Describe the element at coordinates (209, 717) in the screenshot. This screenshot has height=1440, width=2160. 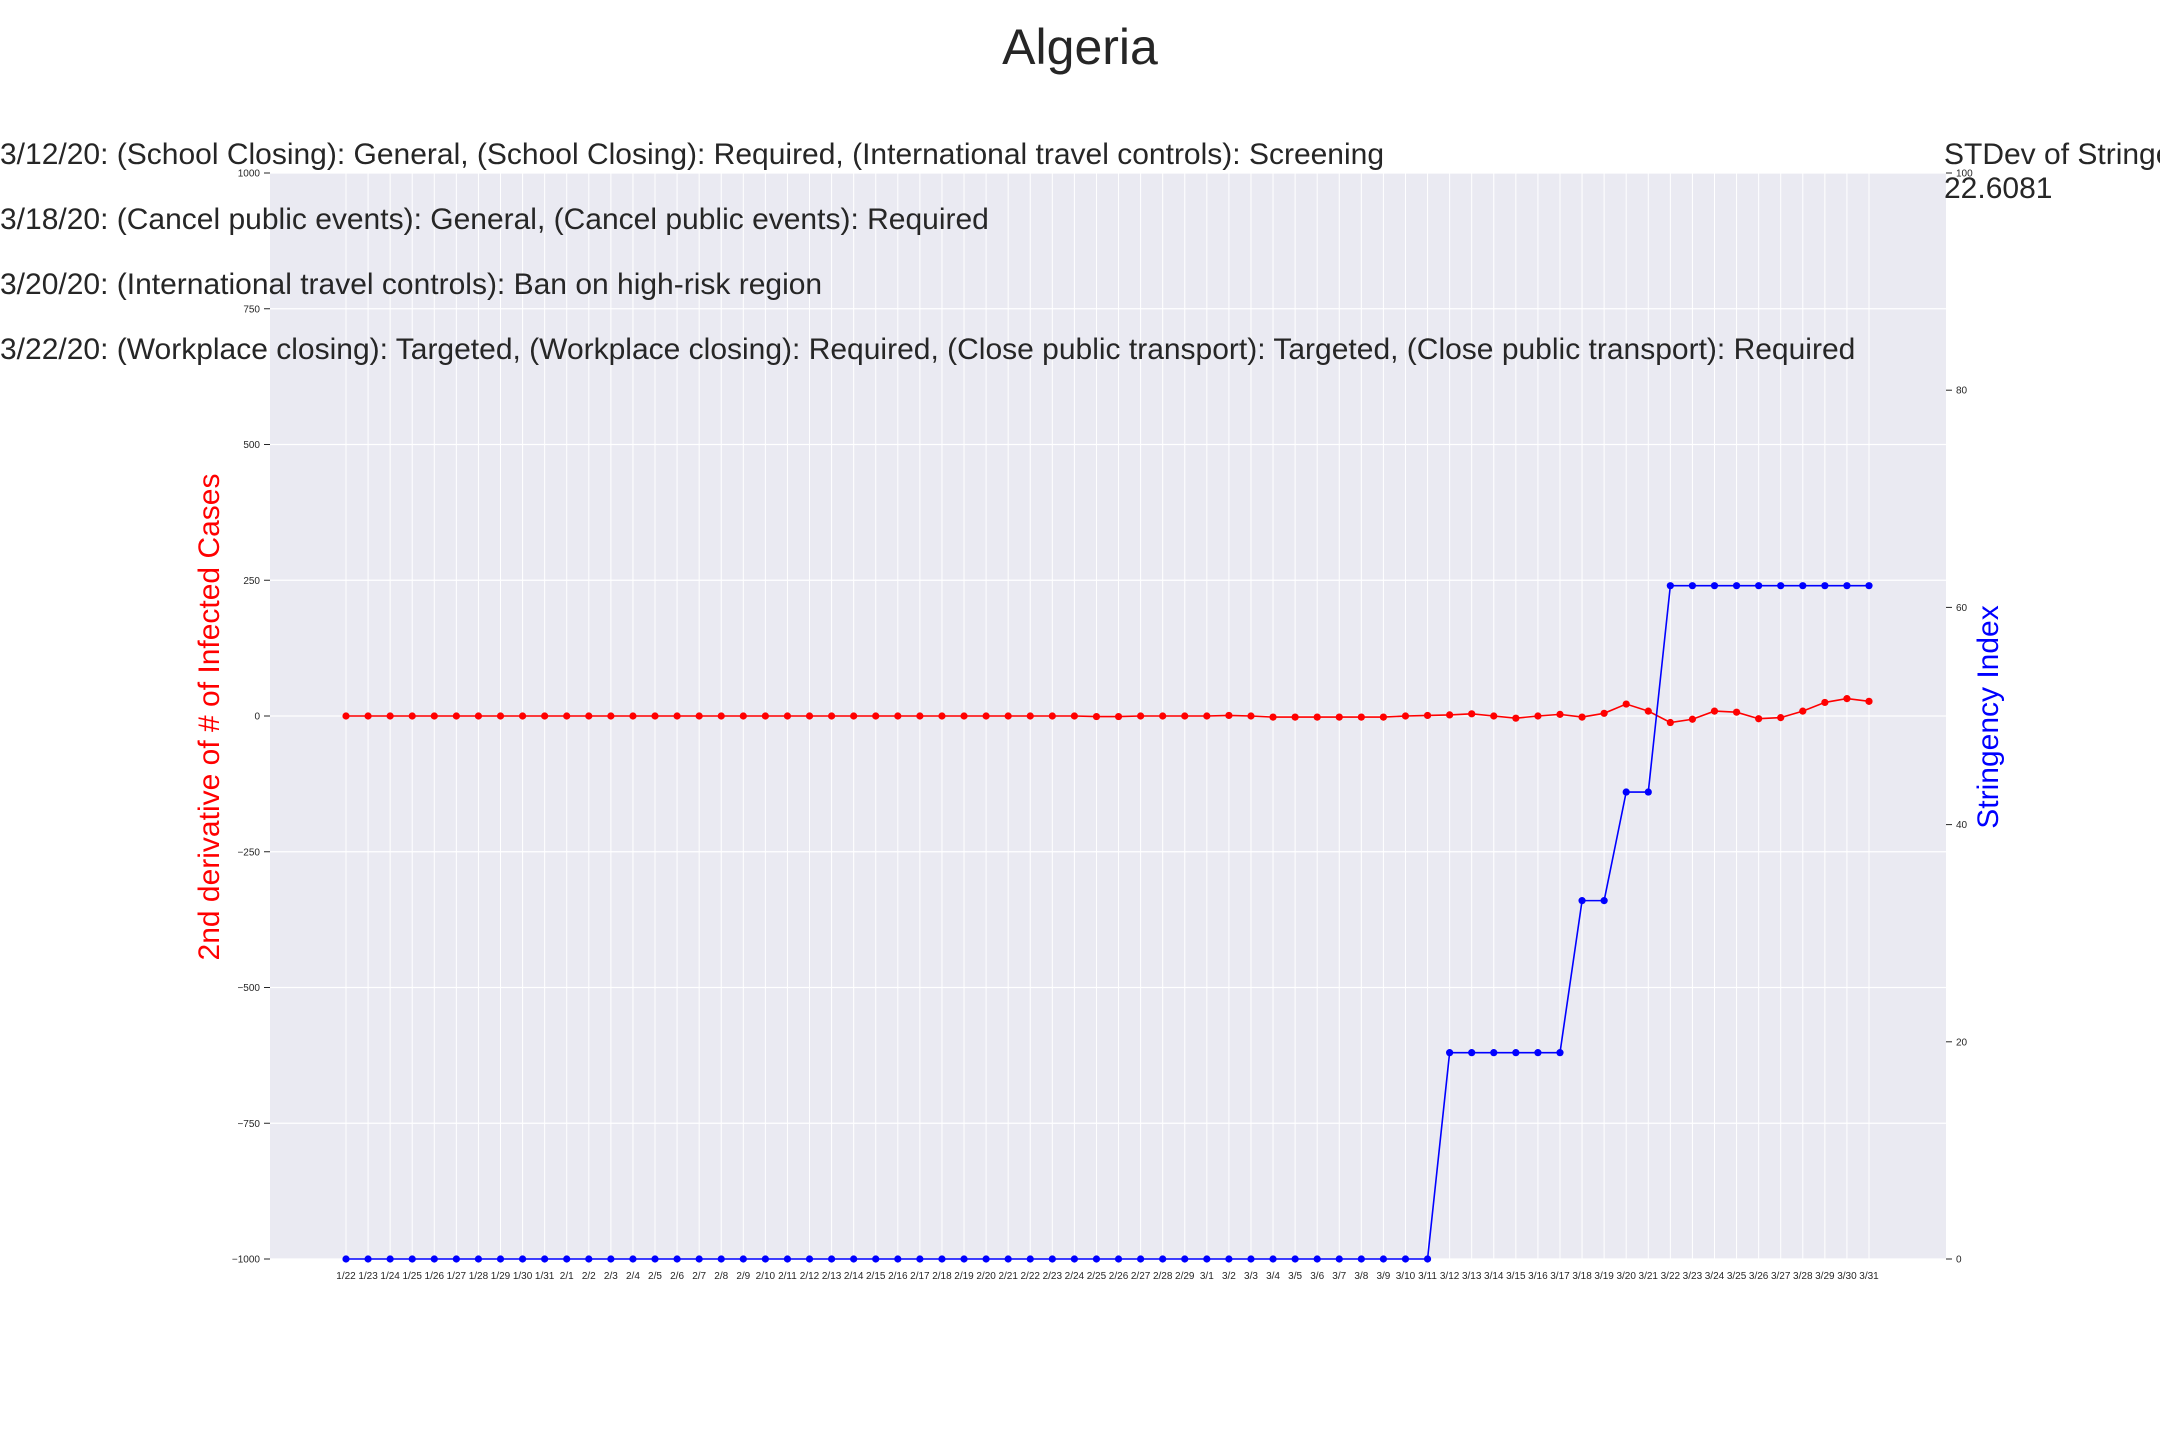
I see `y-axis-left-label: 2nd derivative of # of Infected Cases` at that location.